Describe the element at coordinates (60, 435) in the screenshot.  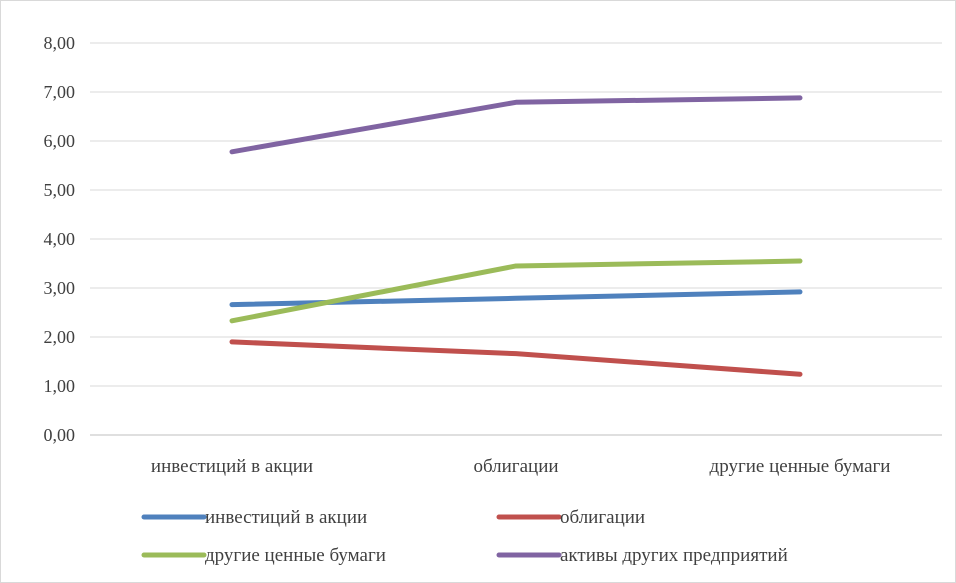
I see `y-tick-label: 0,00` at that location.